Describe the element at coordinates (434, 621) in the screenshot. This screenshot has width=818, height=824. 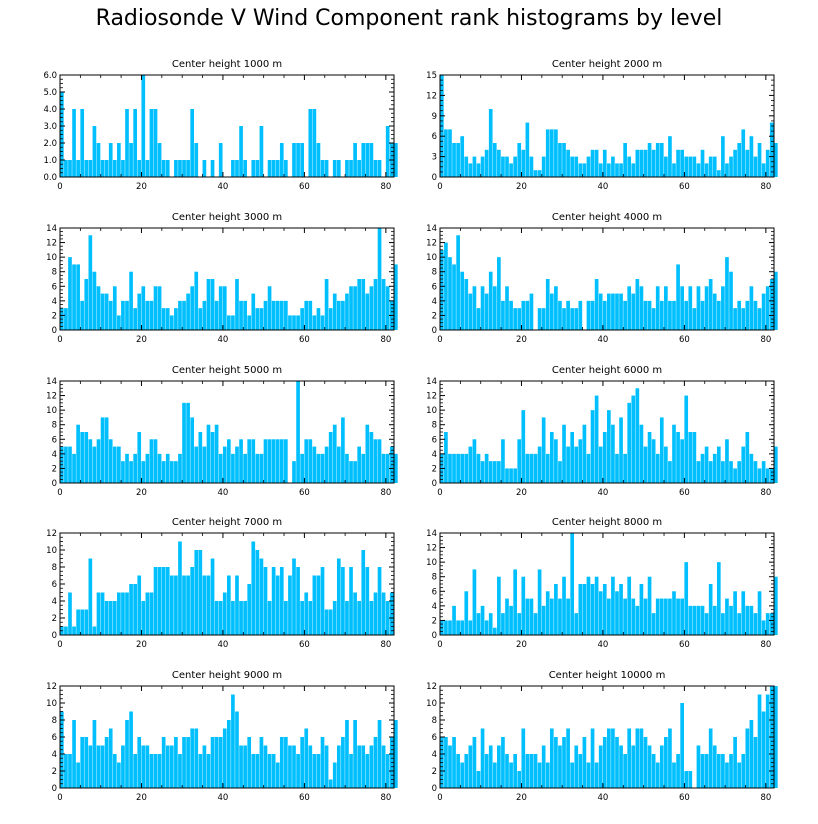
I see `y-tick-label: 2` at that location.